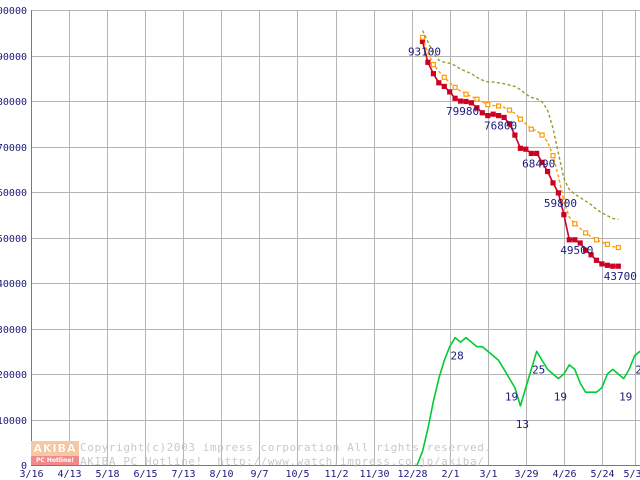 The image size is (640, 480). What do you see at coordinates (412, 474) in the screenshot?
I see `x-tick-label: 12/28` at bounding box center [412, 474].